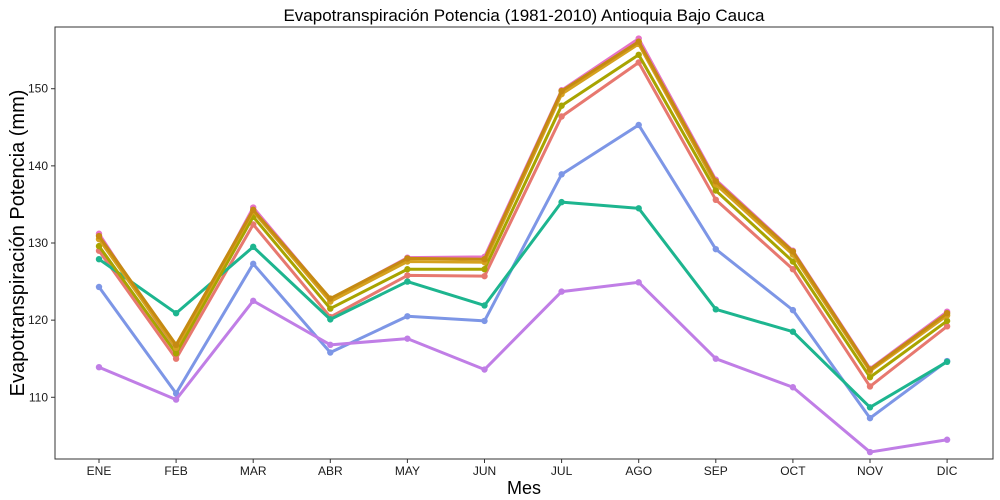 The height and width of the screenshot is (500, 1000). What do you see at coordinates (793, 471) in the screenshot?
I see `x-tick-label: OCT` at bounding box center [793, 471].